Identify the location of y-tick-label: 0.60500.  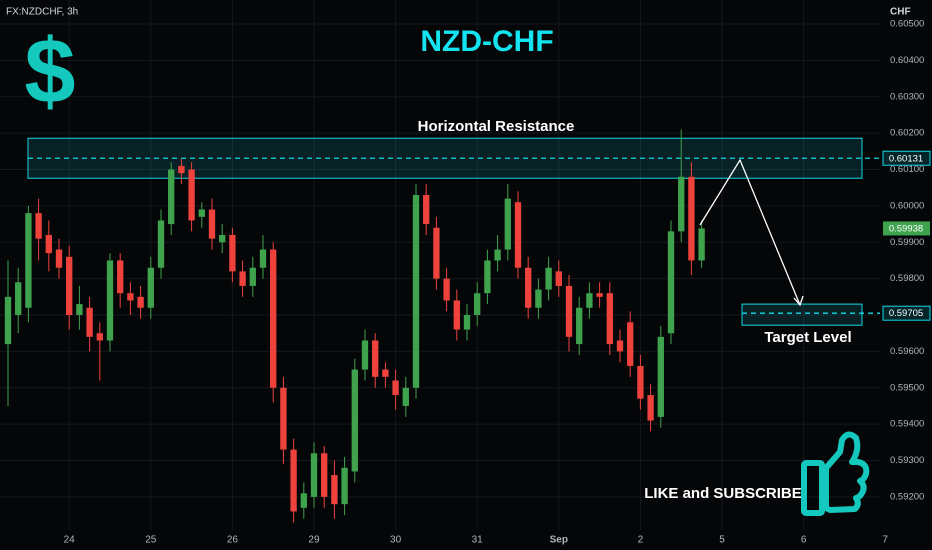
(907, 24).